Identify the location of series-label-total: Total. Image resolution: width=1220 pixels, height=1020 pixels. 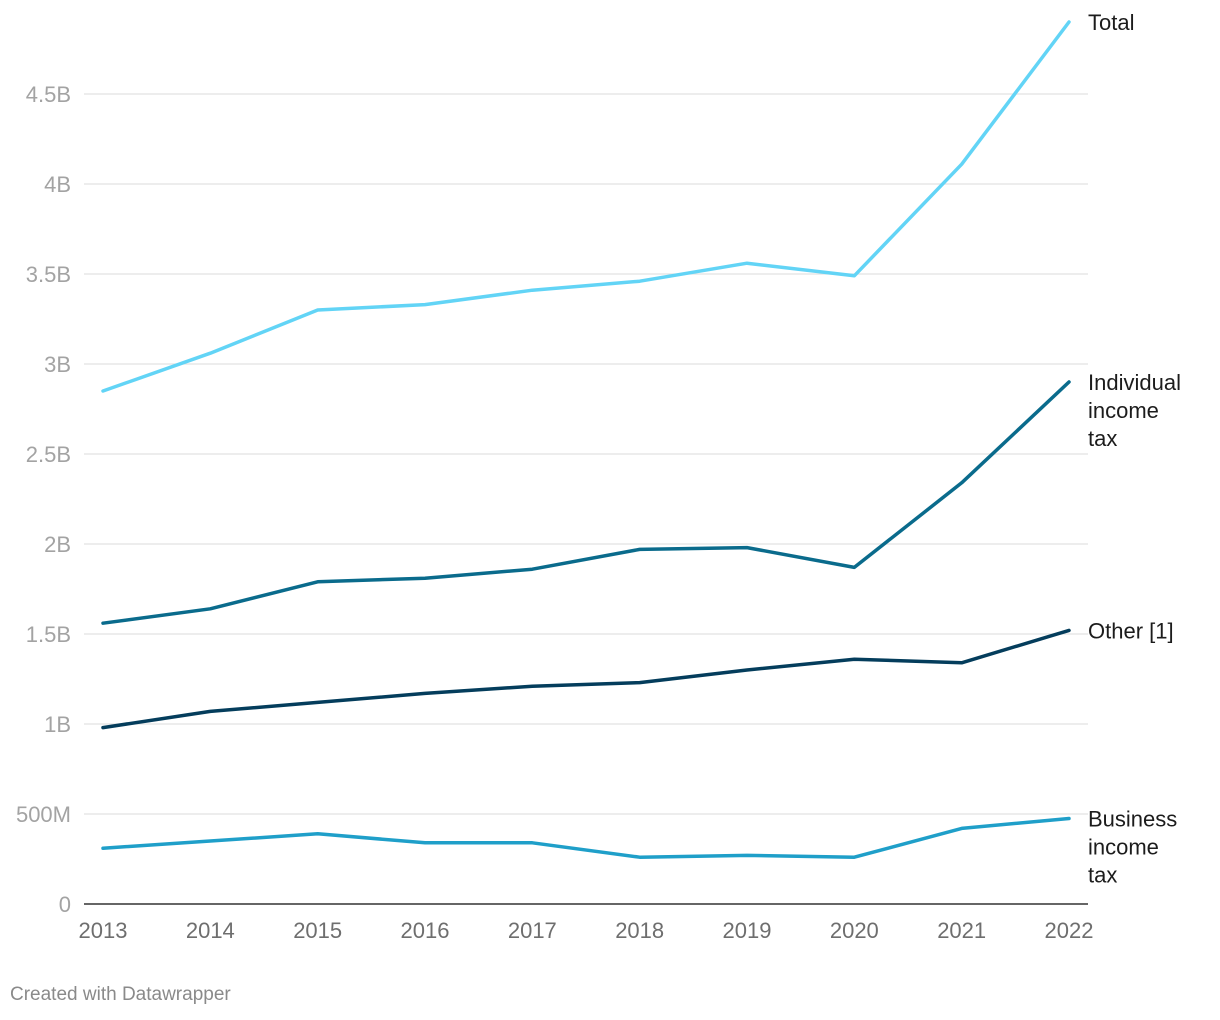
(1111, 22).